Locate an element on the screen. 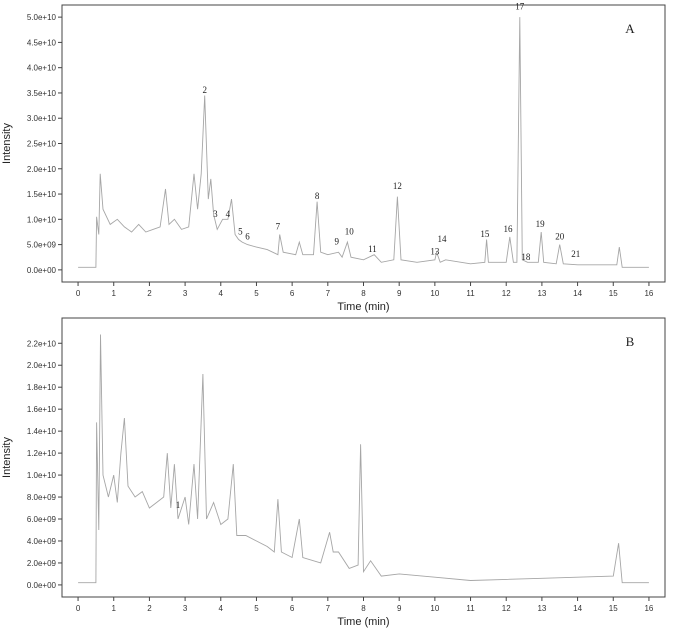 Image resolution: width=685 pixels, height=631 pixels. y-tick-label: 1.4e+10 is located at coordinates (42, 431).